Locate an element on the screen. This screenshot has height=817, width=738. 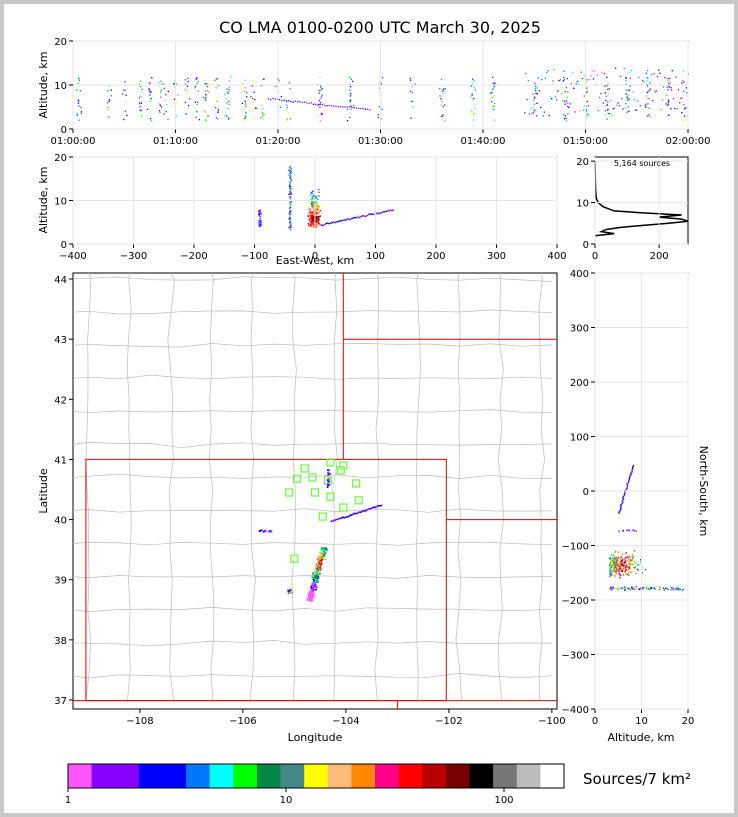
time-height-marks is located at coordinates (382, 94).